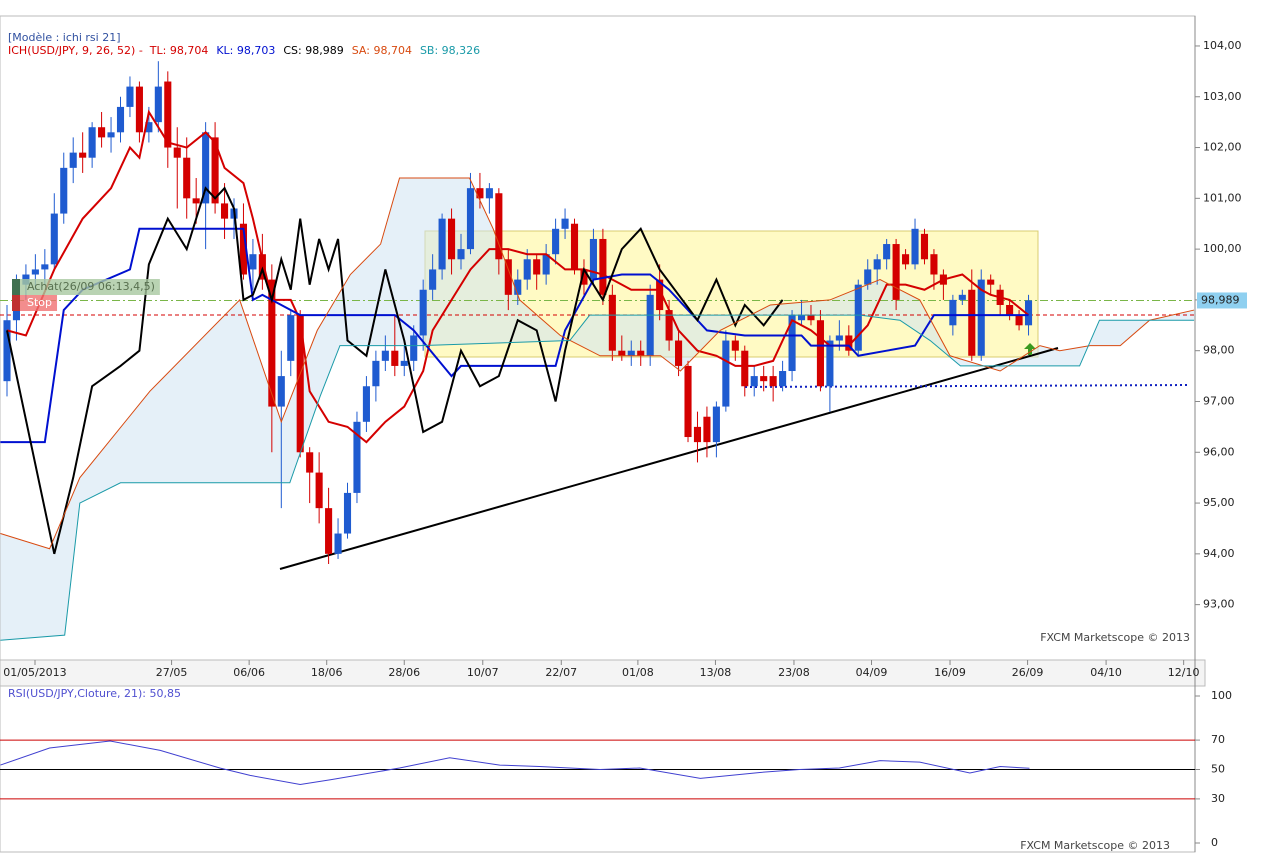 Image resolution: width=1263 pixels, height=854 pixels. I want to click on y-tick-label: 104,00, so click(1222, 45).